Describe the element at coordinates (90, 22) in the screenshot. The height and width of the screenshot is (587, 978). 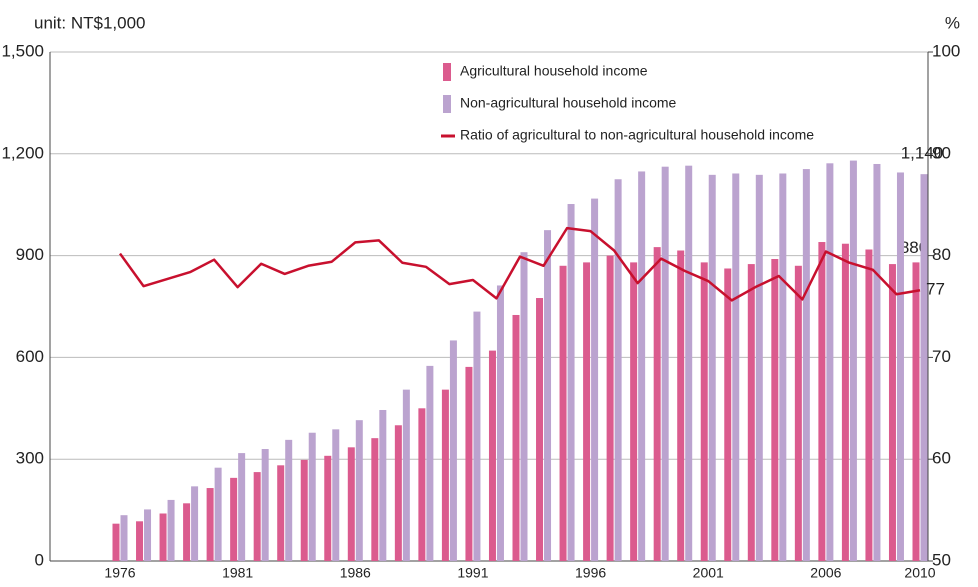
I see `y-axis-label: unit: NT$1,000` at that location.